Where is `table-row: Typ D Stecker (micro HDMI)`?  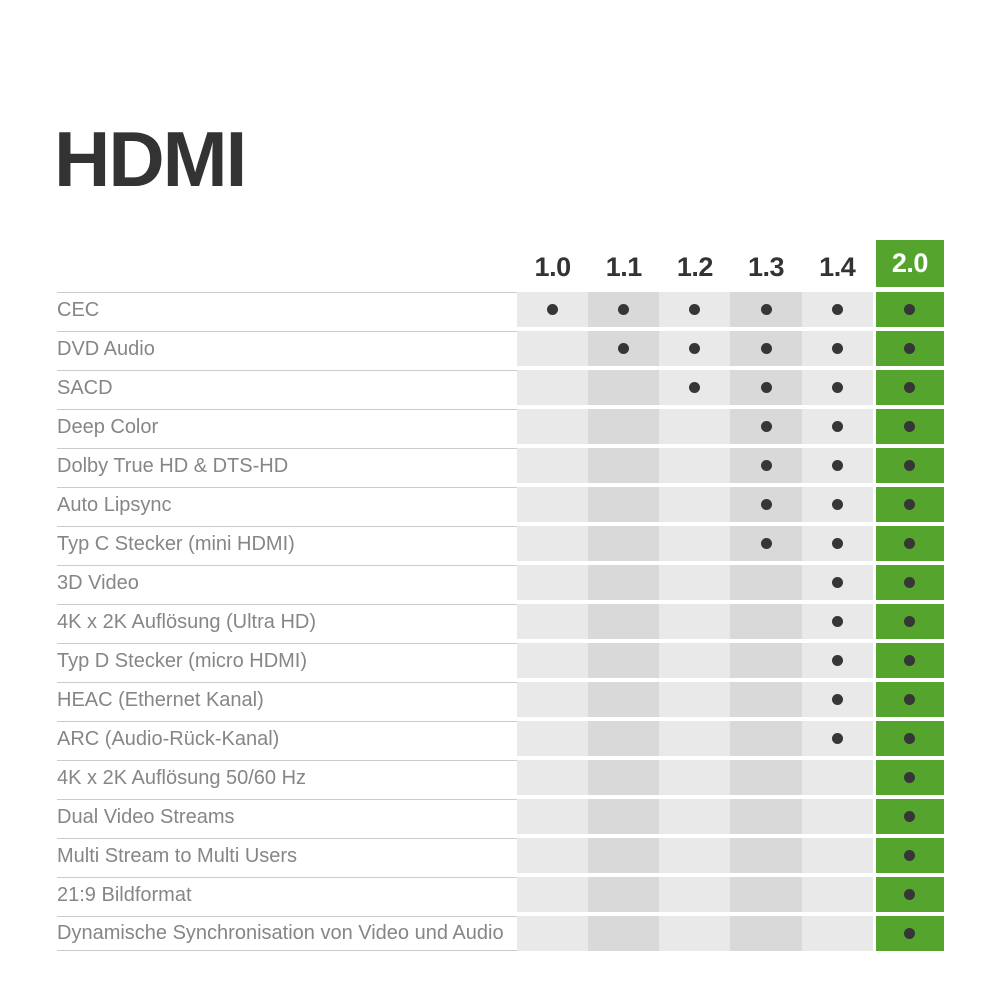
table-row: Typ D Stecker (micro HDMI) is located at coordinates (500, 660).